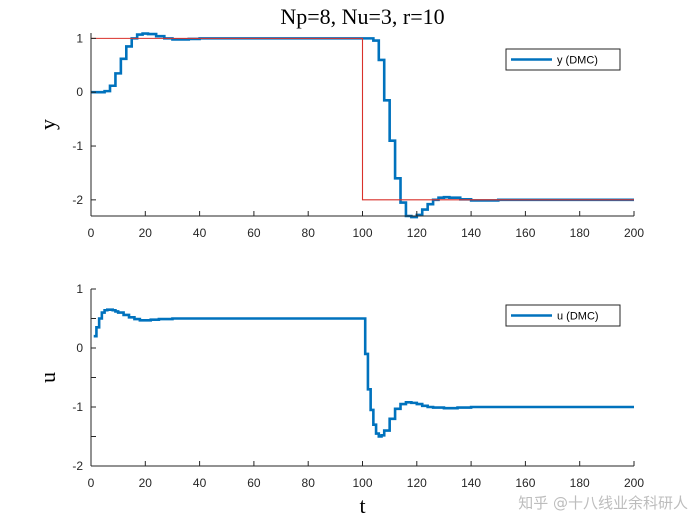 The image size is (700, 525). Describe the element at coordinates (603, 503) in the screenshot. I see `watermark: 知乎 @十八线业余科研人` at that location.